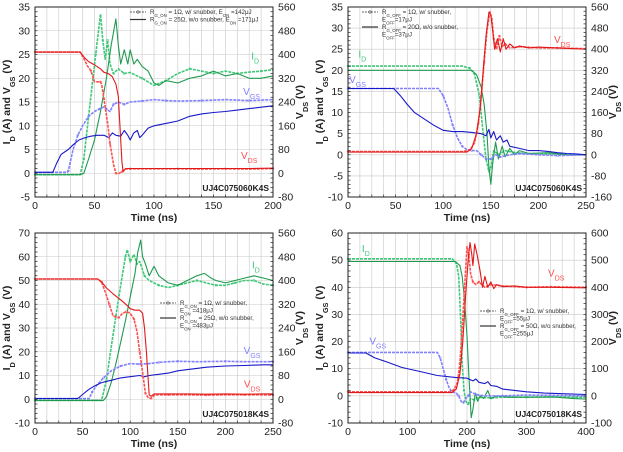 This screenshot has width=623, height=452. Describe the element at coordinates (287, 257) in the screenshot. I see `y-right-tick-label: 480` at that location.